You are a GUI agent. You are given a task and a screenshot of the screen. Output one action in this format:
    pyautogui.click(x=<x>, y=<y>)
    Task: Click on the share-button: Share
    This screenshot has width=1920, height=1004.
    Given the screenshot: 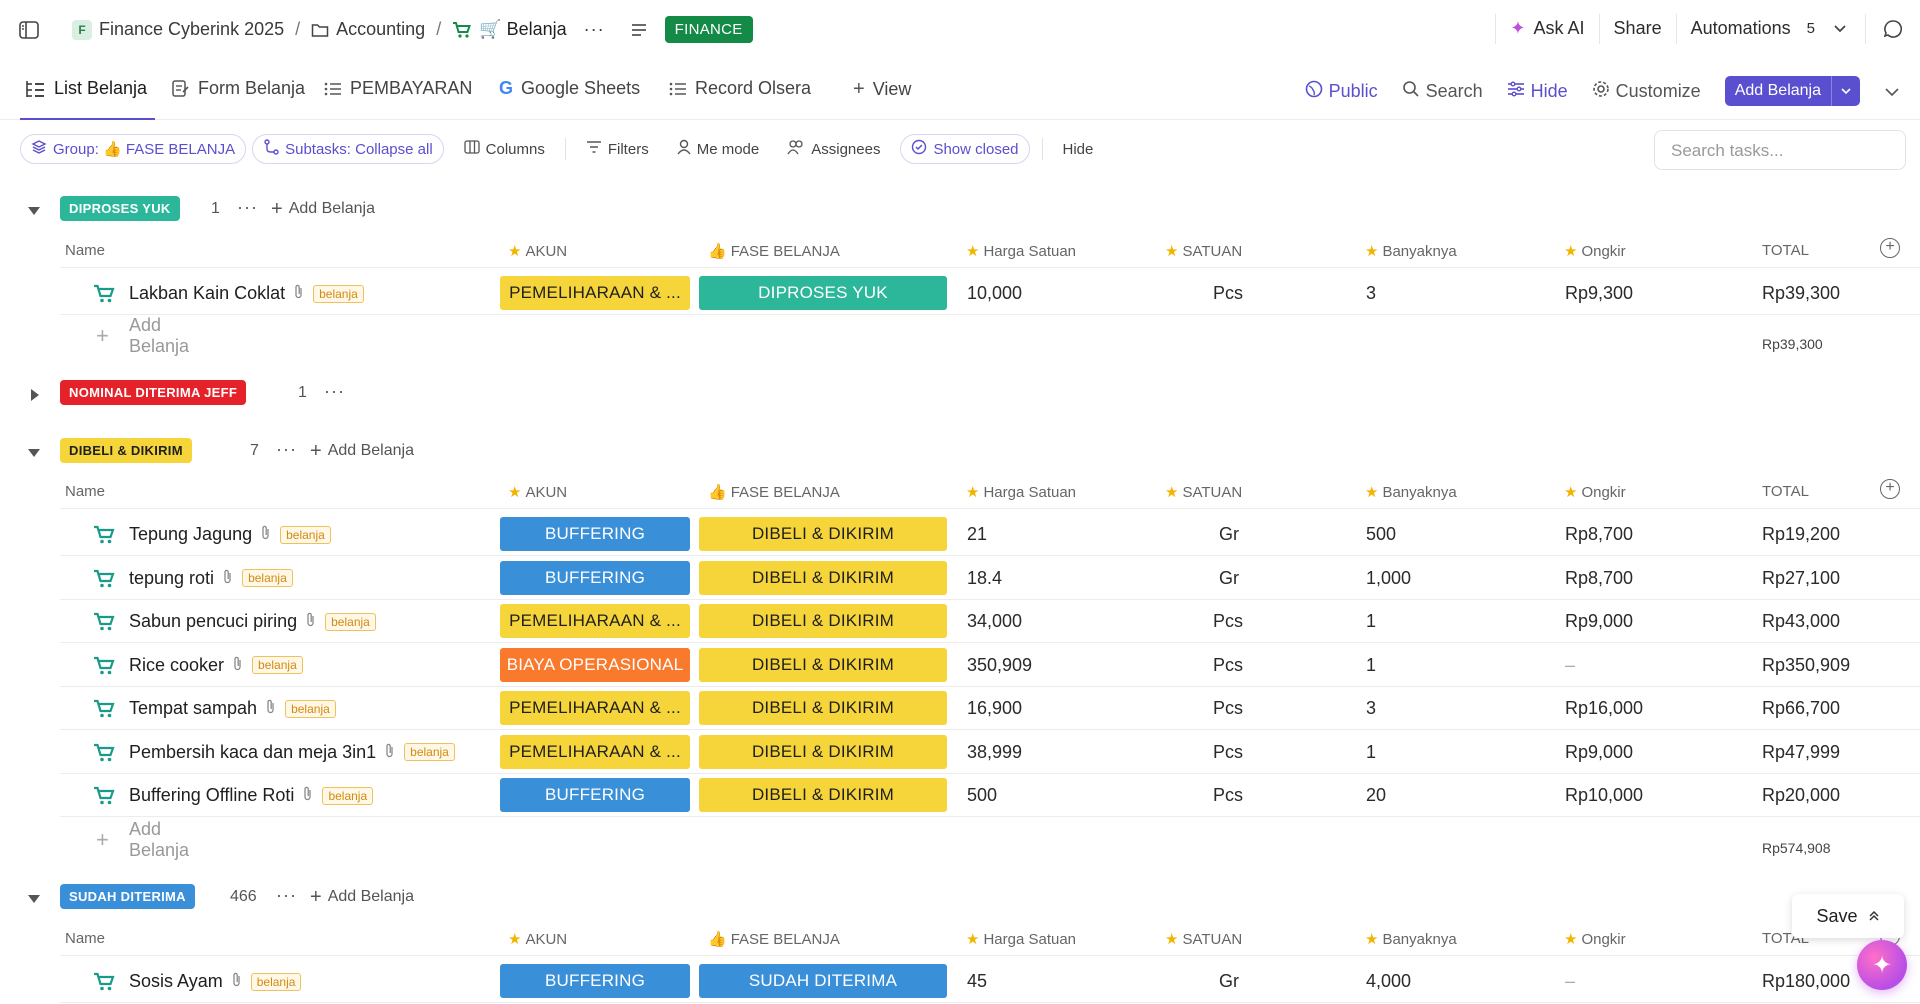 What is the action you would take?
    pyautogui.click(x=1638, y=28)
    